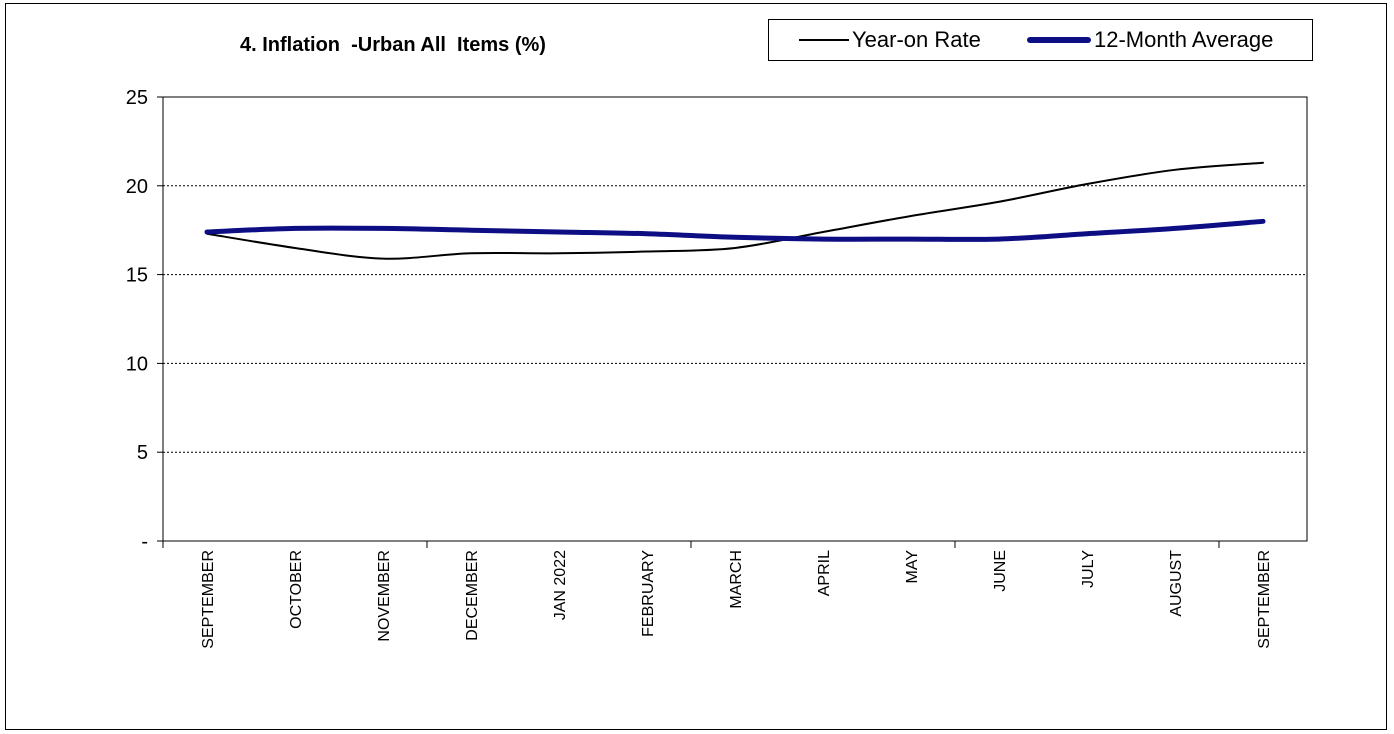 This screenshot has height=734, width=1394. Describe the element at coordinates (144, 542) in the screenshot. I see `y-tick-label: -` at that location.